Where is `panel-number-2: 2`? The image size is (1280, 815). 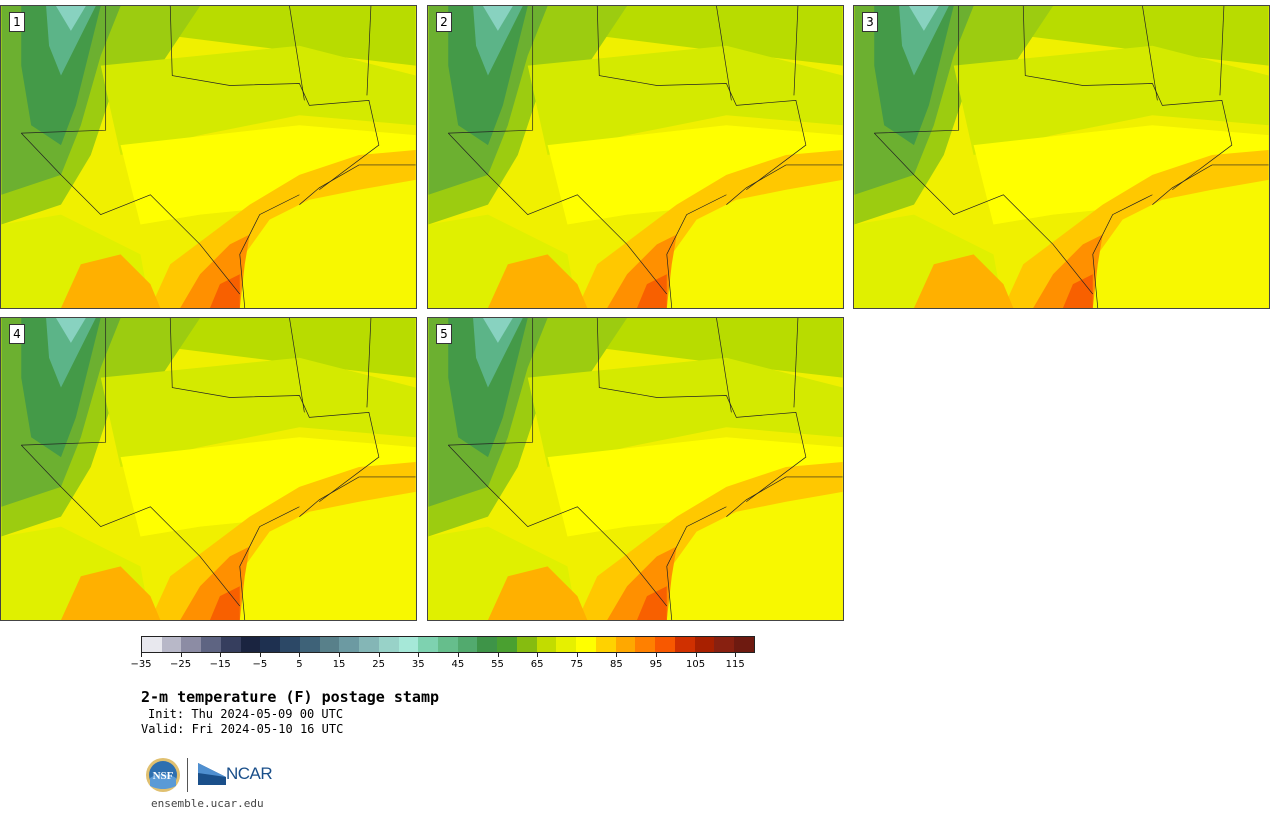 panel-number-2: 2 is located at coordinates (444, 22).